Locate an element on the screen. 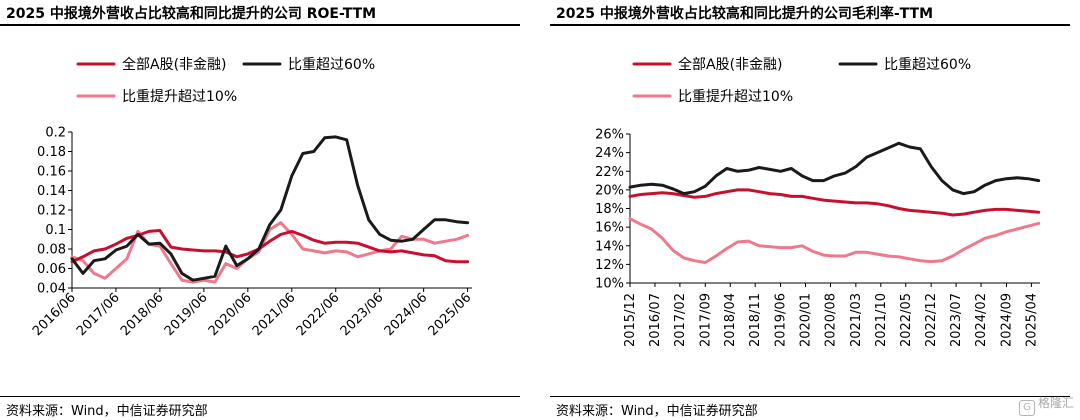  y-tick-label: 0.08 is located at coordinates (51, 250).